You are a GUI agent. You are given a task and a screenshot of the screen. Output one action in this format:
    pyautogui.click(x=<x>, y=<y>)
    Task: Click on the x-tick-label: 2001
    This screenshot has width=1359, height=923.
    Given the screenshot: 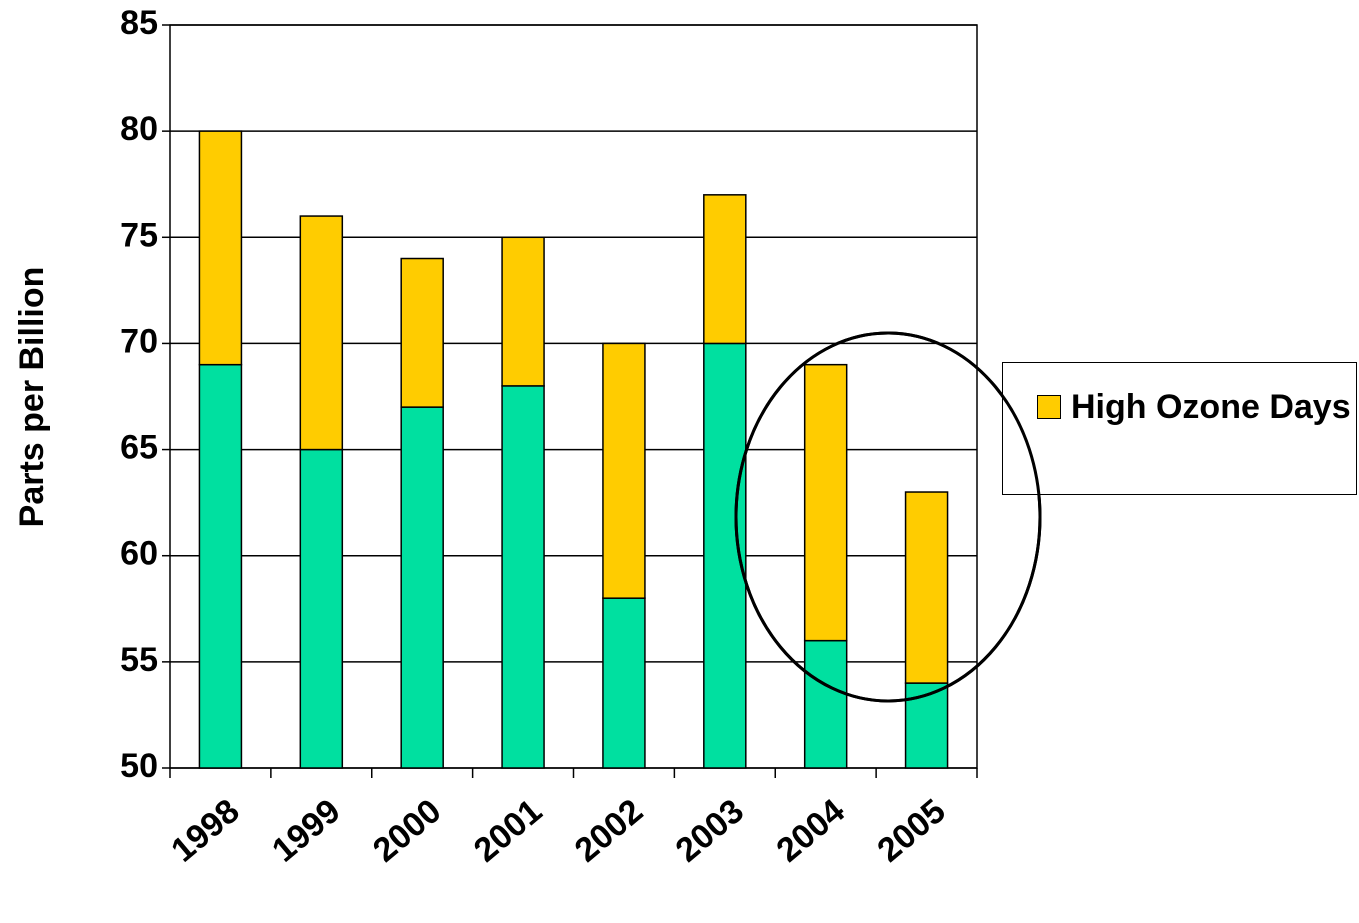 What is the action you would take?
    pyautogui.click(x=508, y=831)
    